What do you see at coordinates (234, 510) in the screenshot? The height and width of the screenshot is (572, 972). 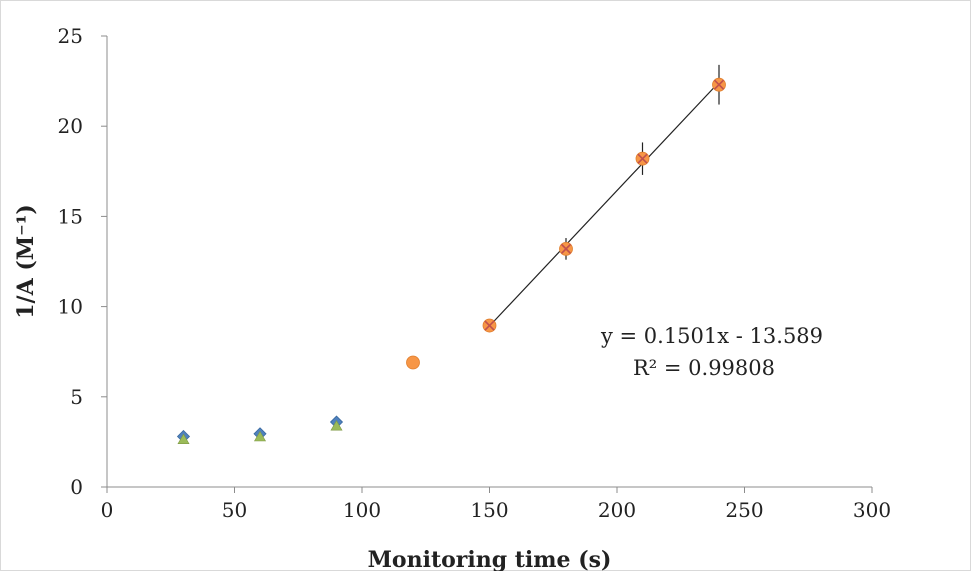 I see `x-tick-label: 50` at bounding box center [234, 510].